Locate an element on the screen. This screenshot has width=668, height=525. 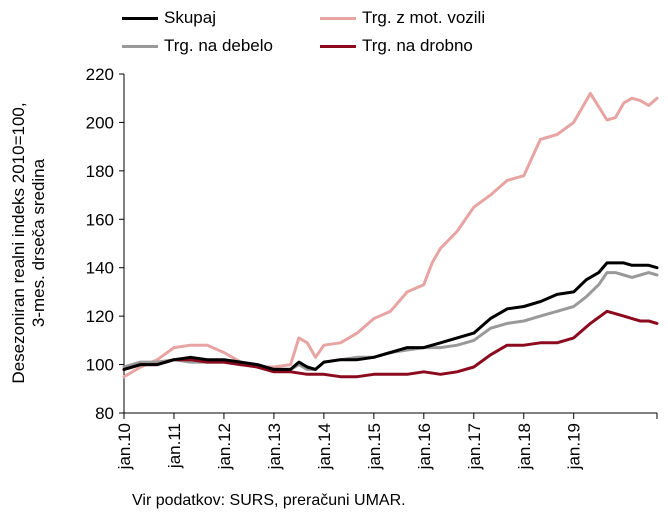
x-tick-label: jan.17 is located at coordinates (474, 446).